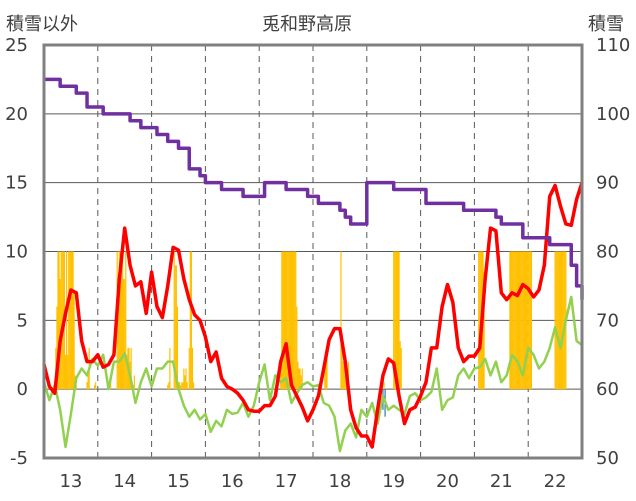 Image resolution: width=636 pixels, height=501 pixels. What do you see at coordinates (339, 481) in the screenshot?
I see `x-tick-label: 18` at bounding box center [339, 481].